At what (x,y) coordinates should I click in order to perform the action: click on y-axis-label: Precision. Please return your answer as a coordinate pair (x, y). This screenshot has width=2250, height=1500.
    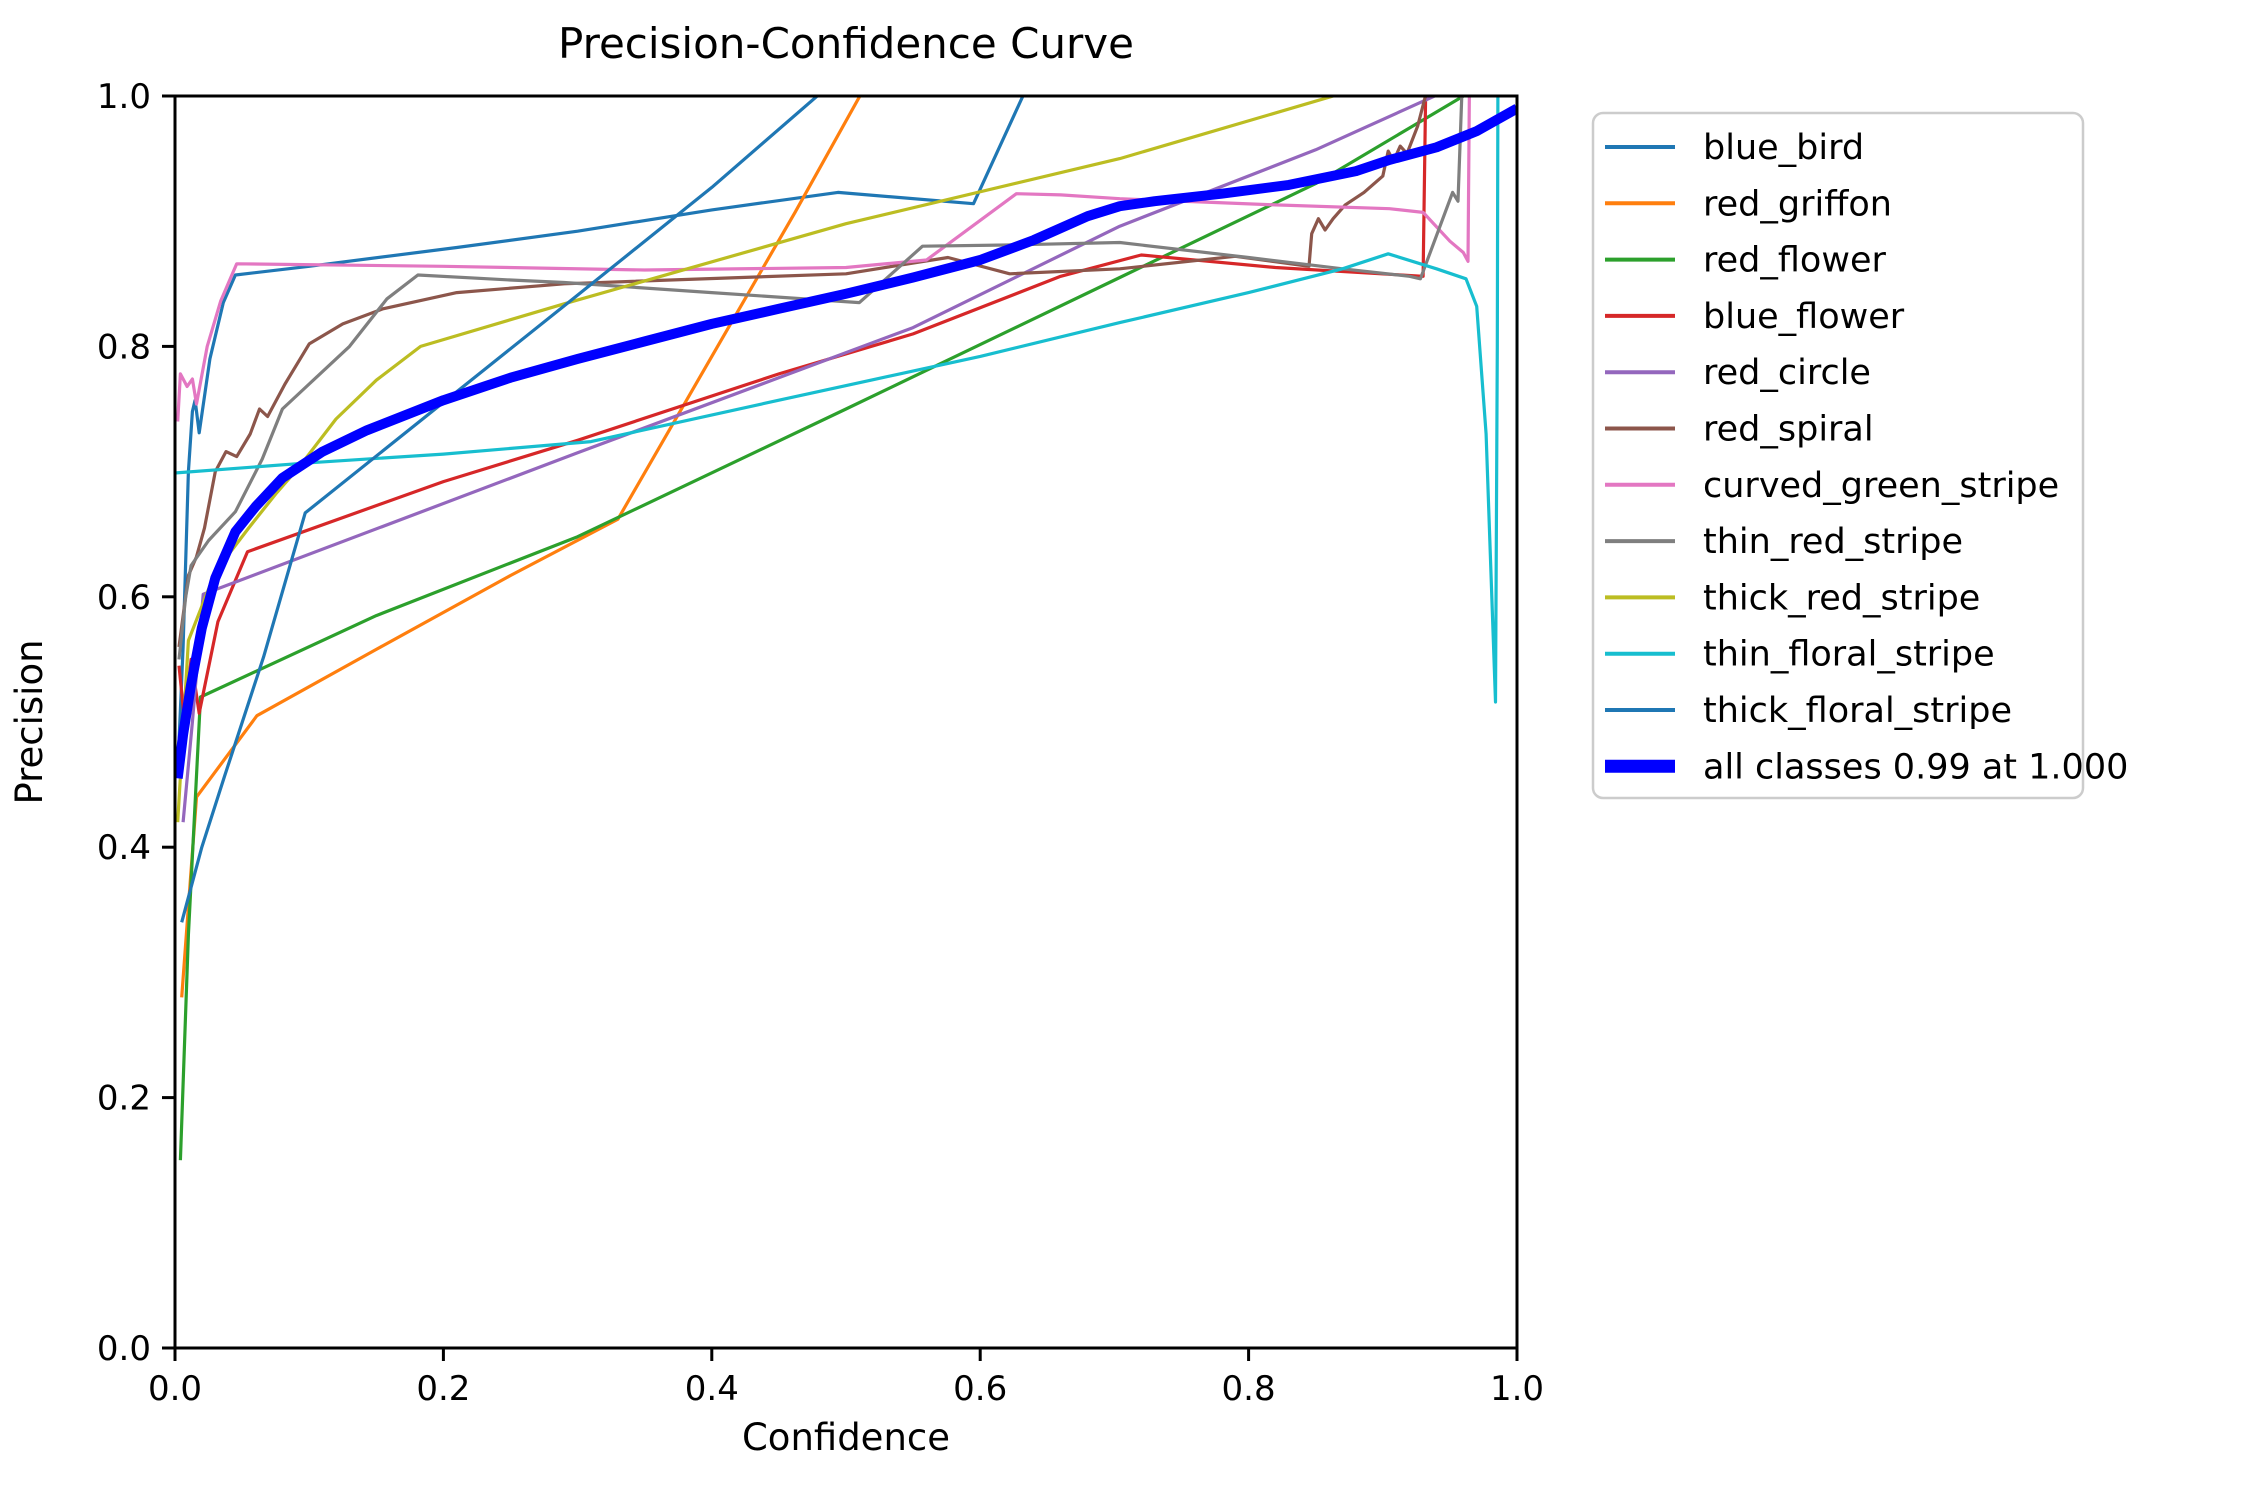
    Looking at the image, I should click on (29, 721).